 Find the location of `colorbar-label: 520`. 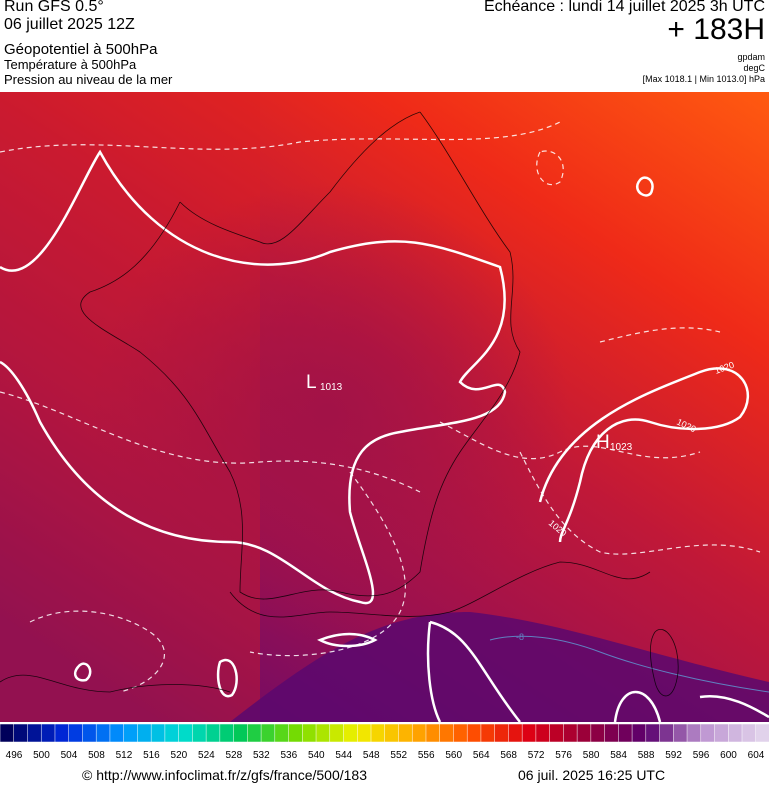

colorbar-label: 520 is located at coordinates (179, 755).